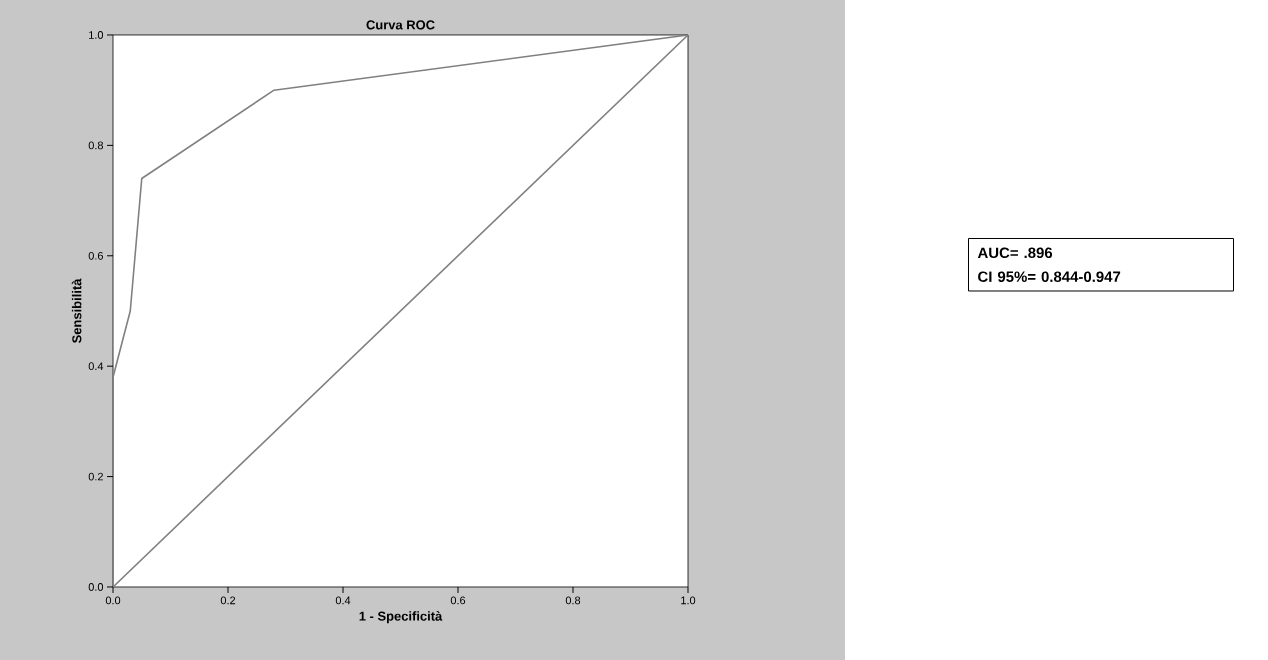  I want to click on y-tick-label: 1.0, so click(96, 35).